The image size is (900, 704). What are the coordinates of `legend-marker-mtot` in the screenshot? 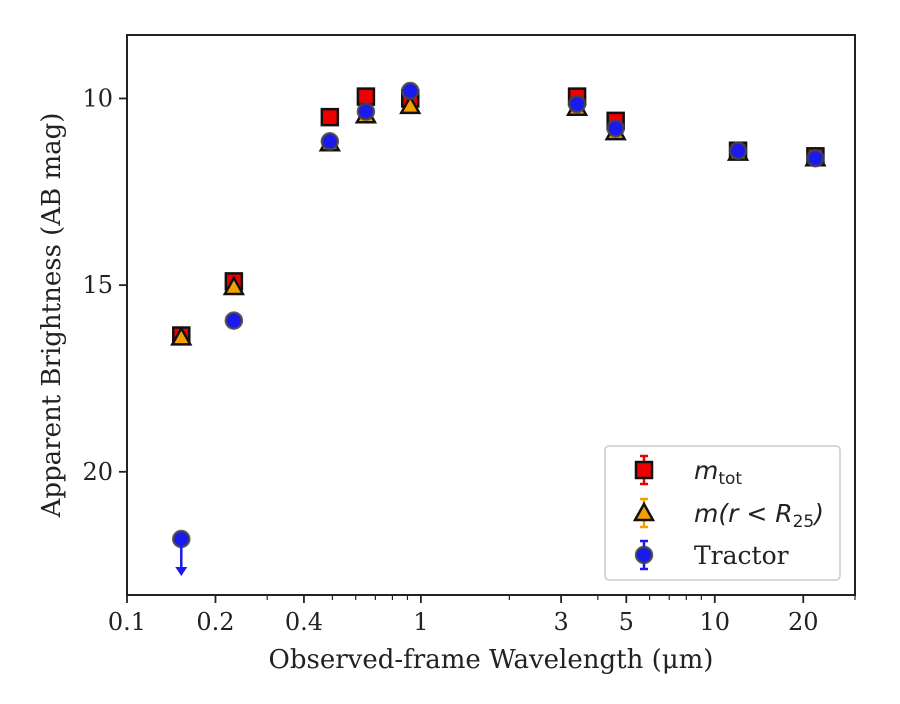 It's located at (644, 470).